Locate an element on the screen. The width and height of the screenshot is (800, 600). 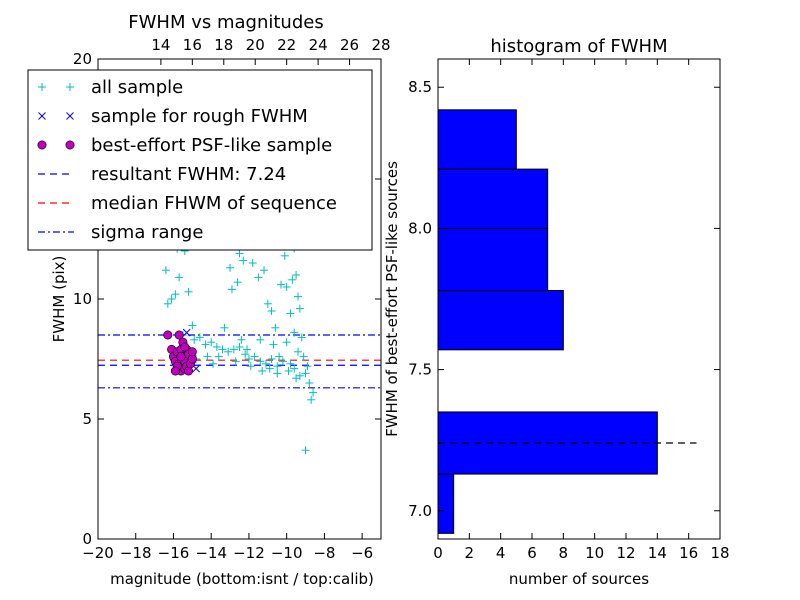
legend-label: sample for rough FWHM is located at coordinates (199, 116).